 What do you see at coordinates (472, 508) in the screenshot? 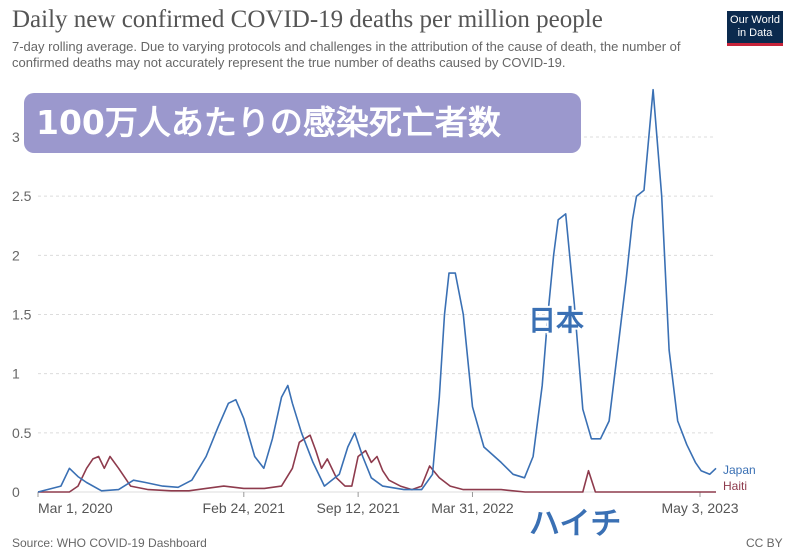
I see `x-tick-label: Mar 31, 2022` at bounding box center [472, 508].